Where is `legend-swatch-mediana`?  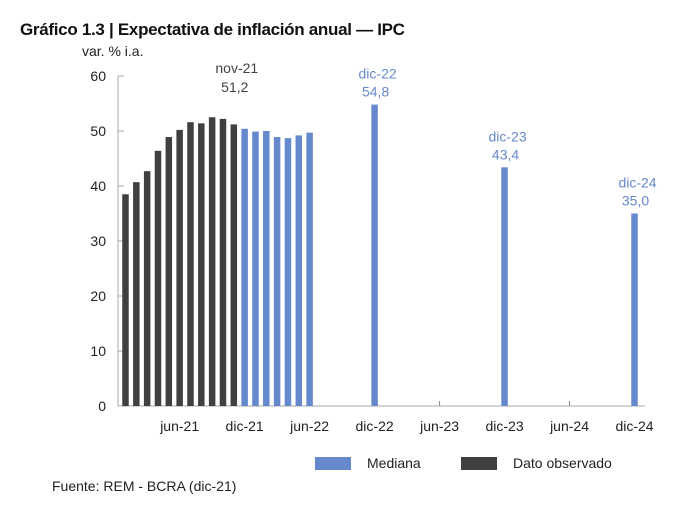
legend-swatch-mediana is located at coordinates (333, 463).